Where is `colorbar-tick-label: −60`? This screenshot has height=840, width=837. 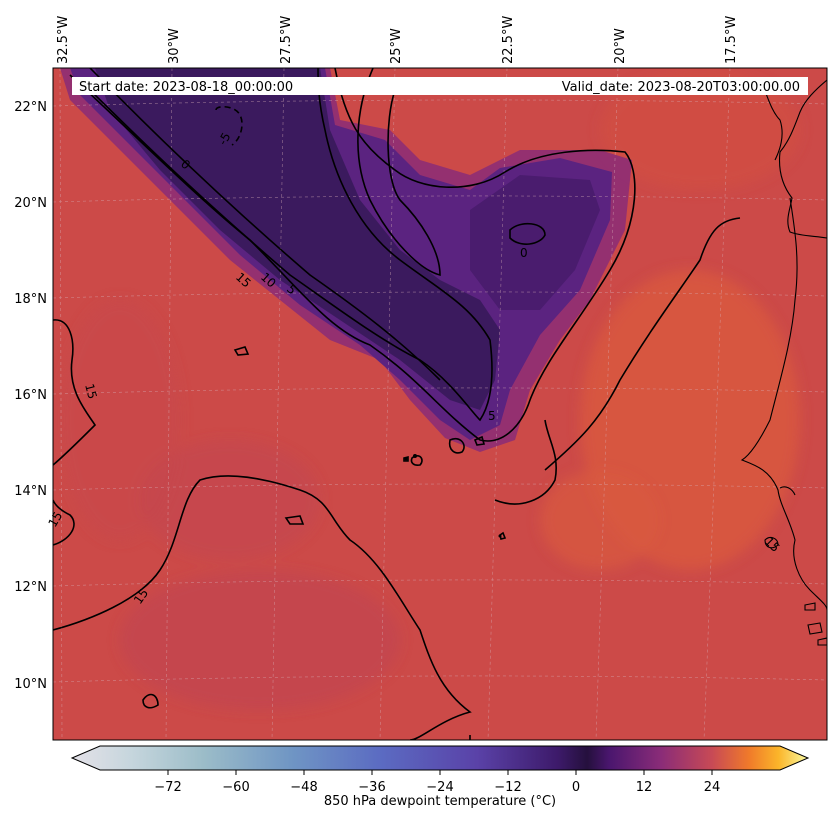 colorbar-tick-label: −60 is located at coordinates (235, 787).